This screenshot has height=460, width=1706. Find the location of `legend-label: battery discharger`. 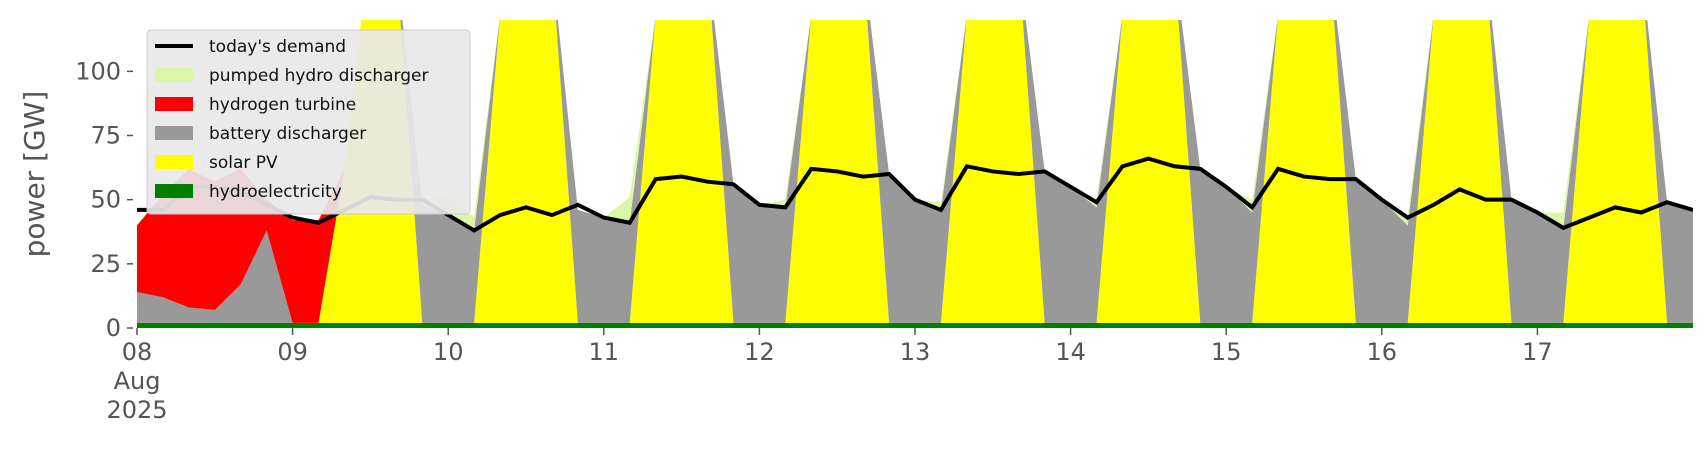

legend-label: battery discharger is located at coordinates (287, 134).